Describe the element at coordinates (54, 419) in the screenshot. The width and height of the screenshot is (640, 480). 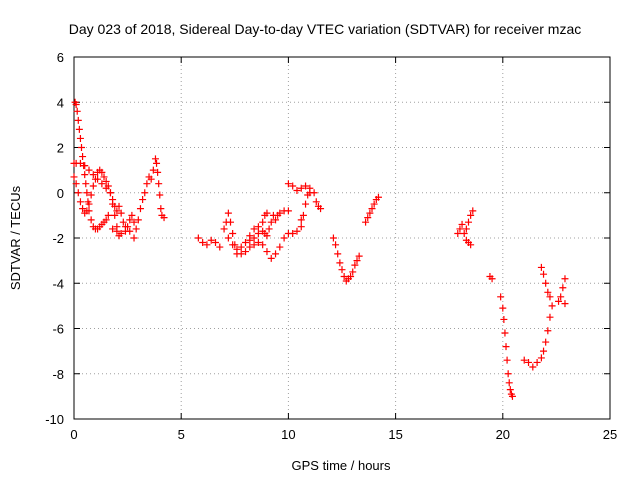
I see `y-tick-label: -10` at that location.